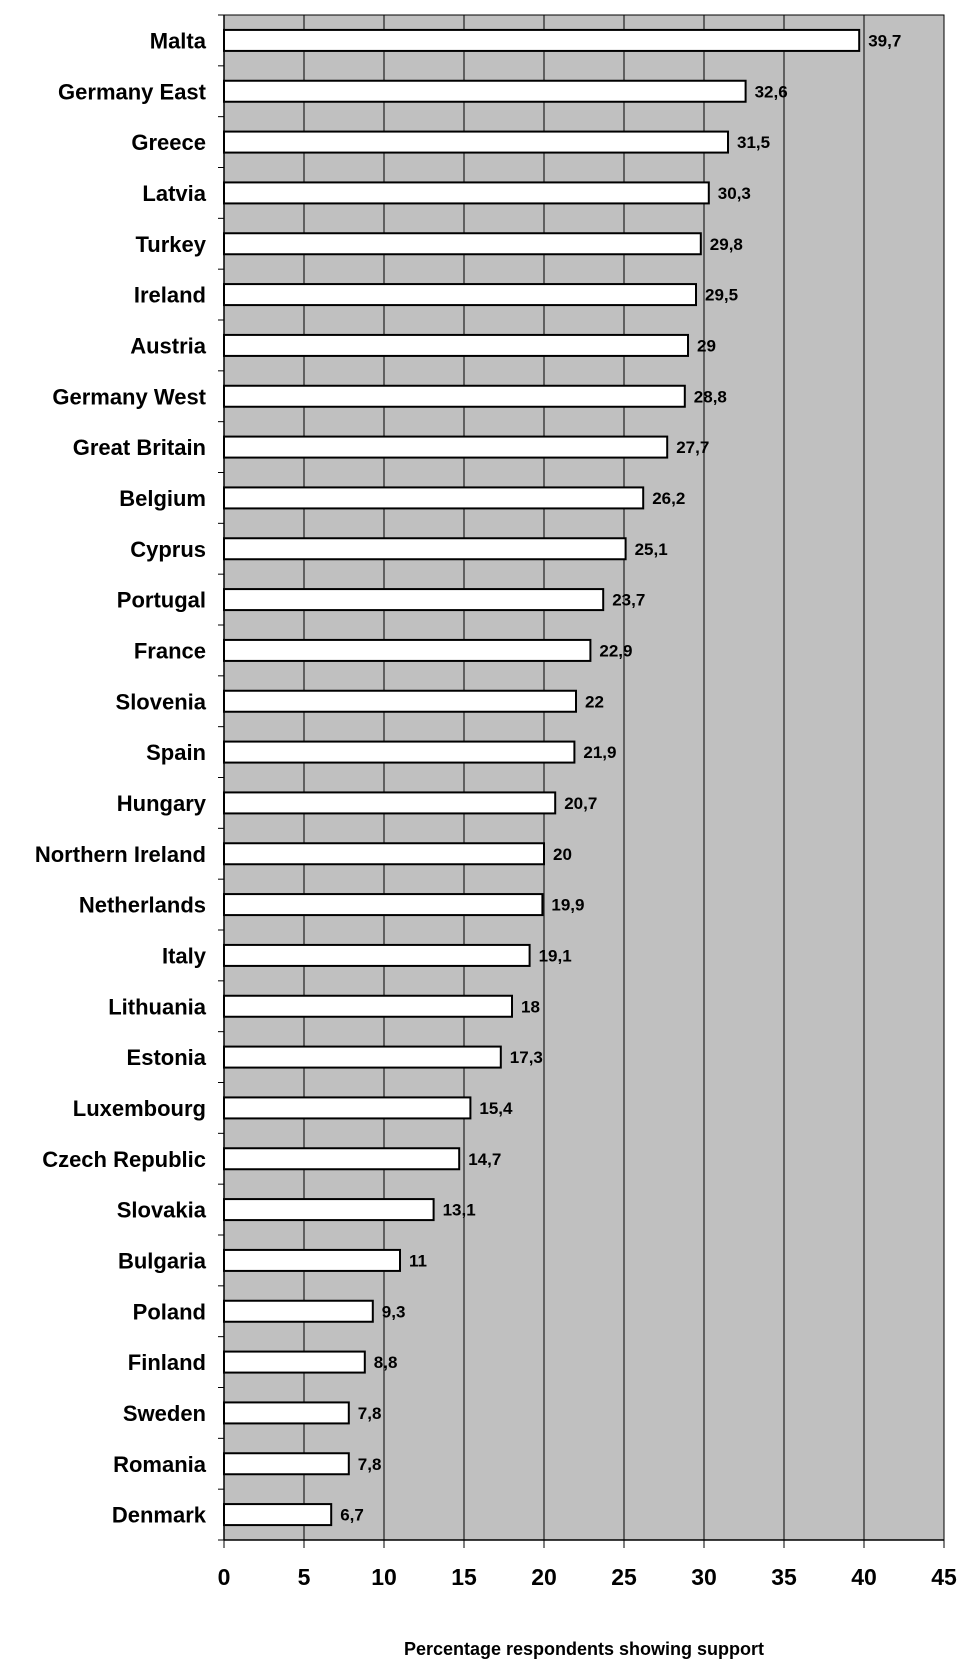 The height and width of the screenshot is (1668, 968). Describe the element at coordinates (734, 193) in the screenshot. I see `data-label: 30,3` at that location.